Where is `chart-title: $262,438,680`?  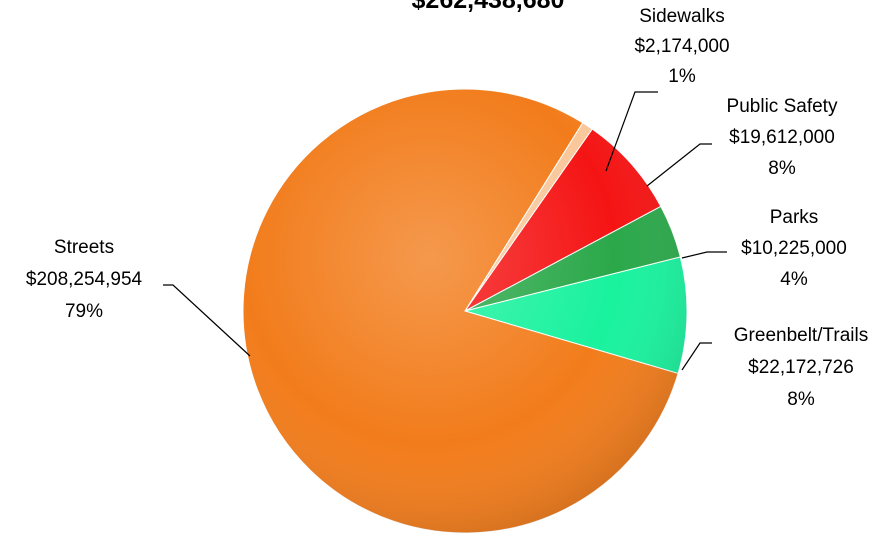 chart-title: $262,438,680 is located at coordinates (488, 7).